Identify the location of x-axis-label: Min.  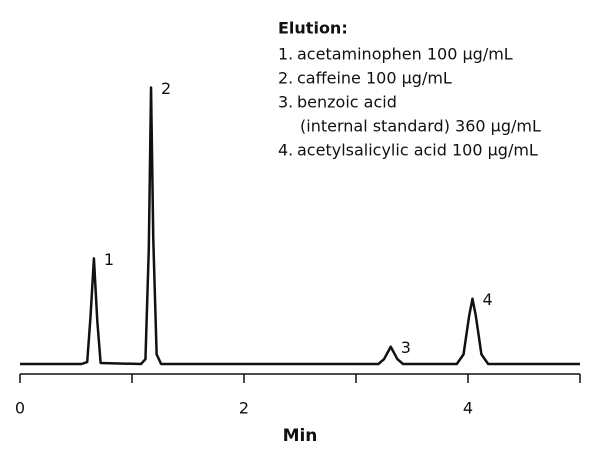
(300, 436).